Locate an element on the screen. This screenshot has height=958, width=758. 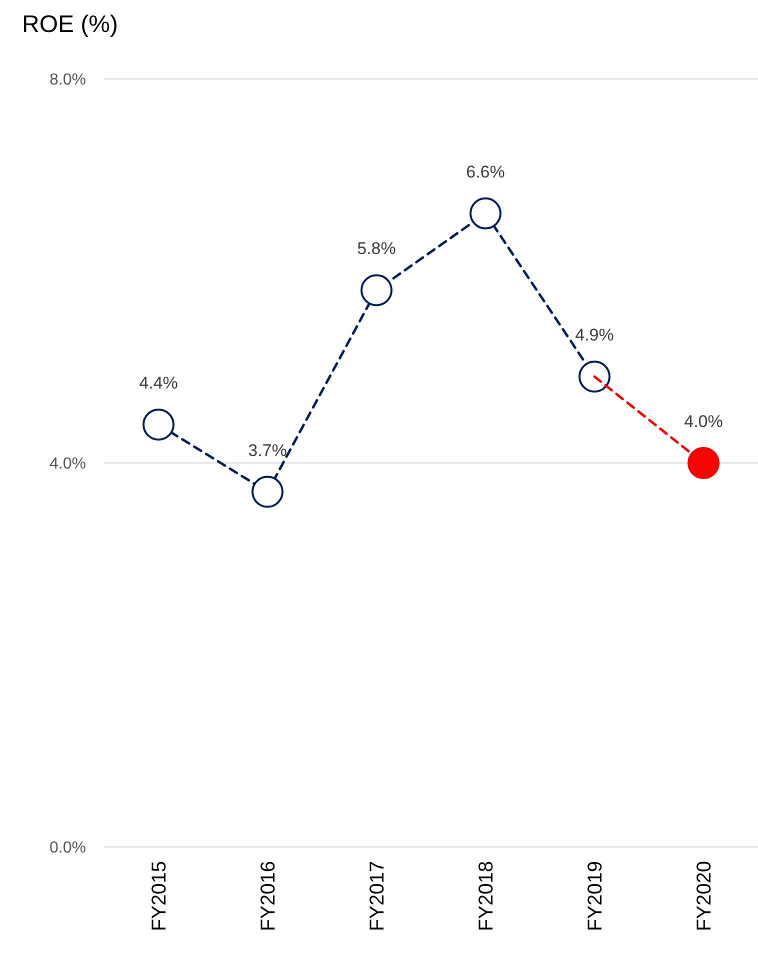
y-axis-title: ROE (%) is located at coordinates (70, 24).